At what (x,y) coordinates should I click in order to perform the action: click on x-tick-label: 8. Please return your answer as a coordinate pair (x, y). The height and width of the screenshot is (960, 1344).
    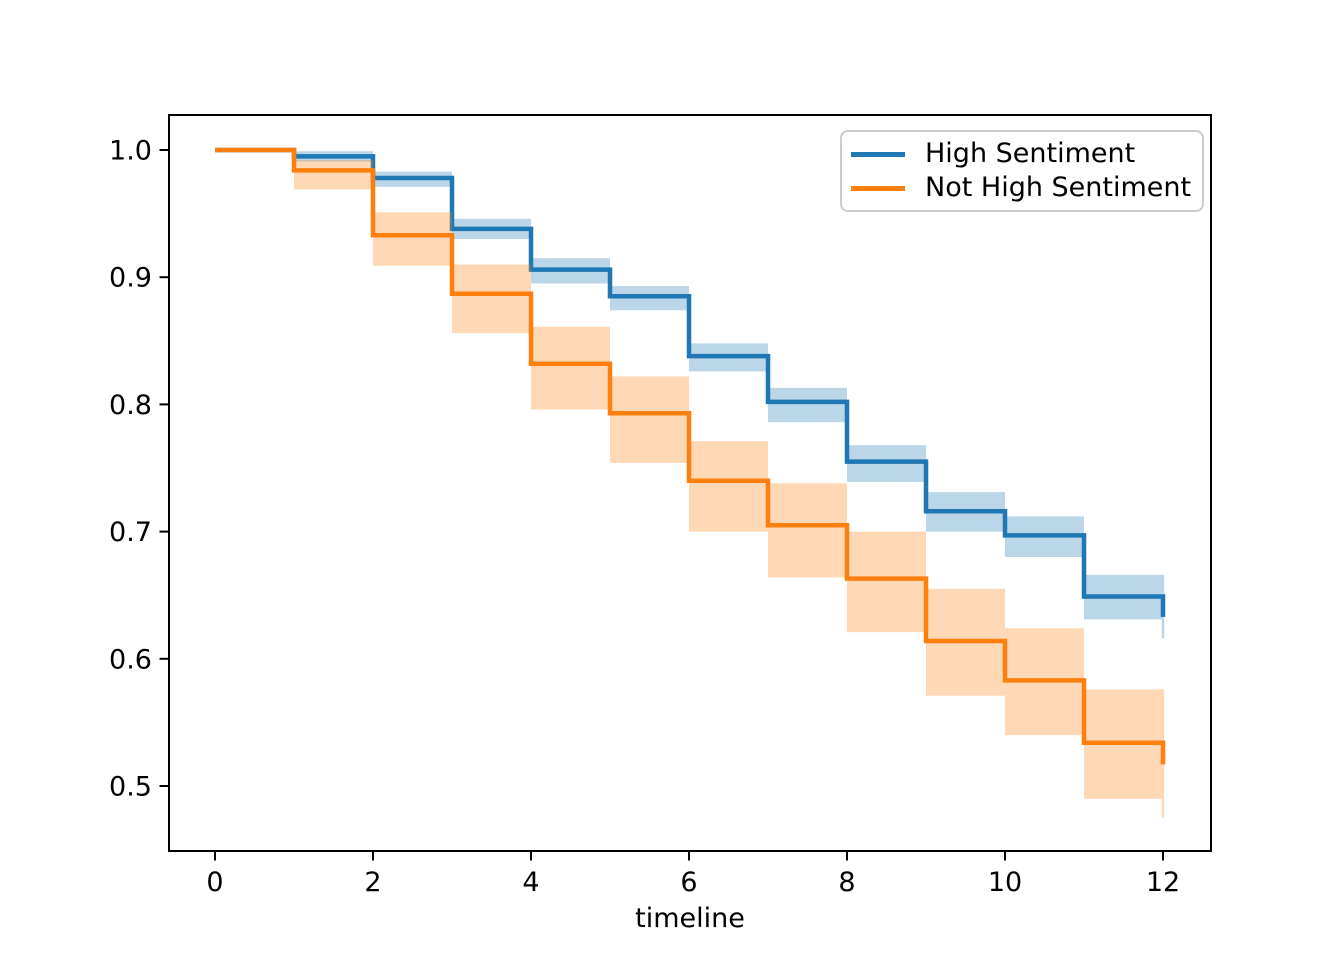
    Looking at the image, I should click on (846, 882).